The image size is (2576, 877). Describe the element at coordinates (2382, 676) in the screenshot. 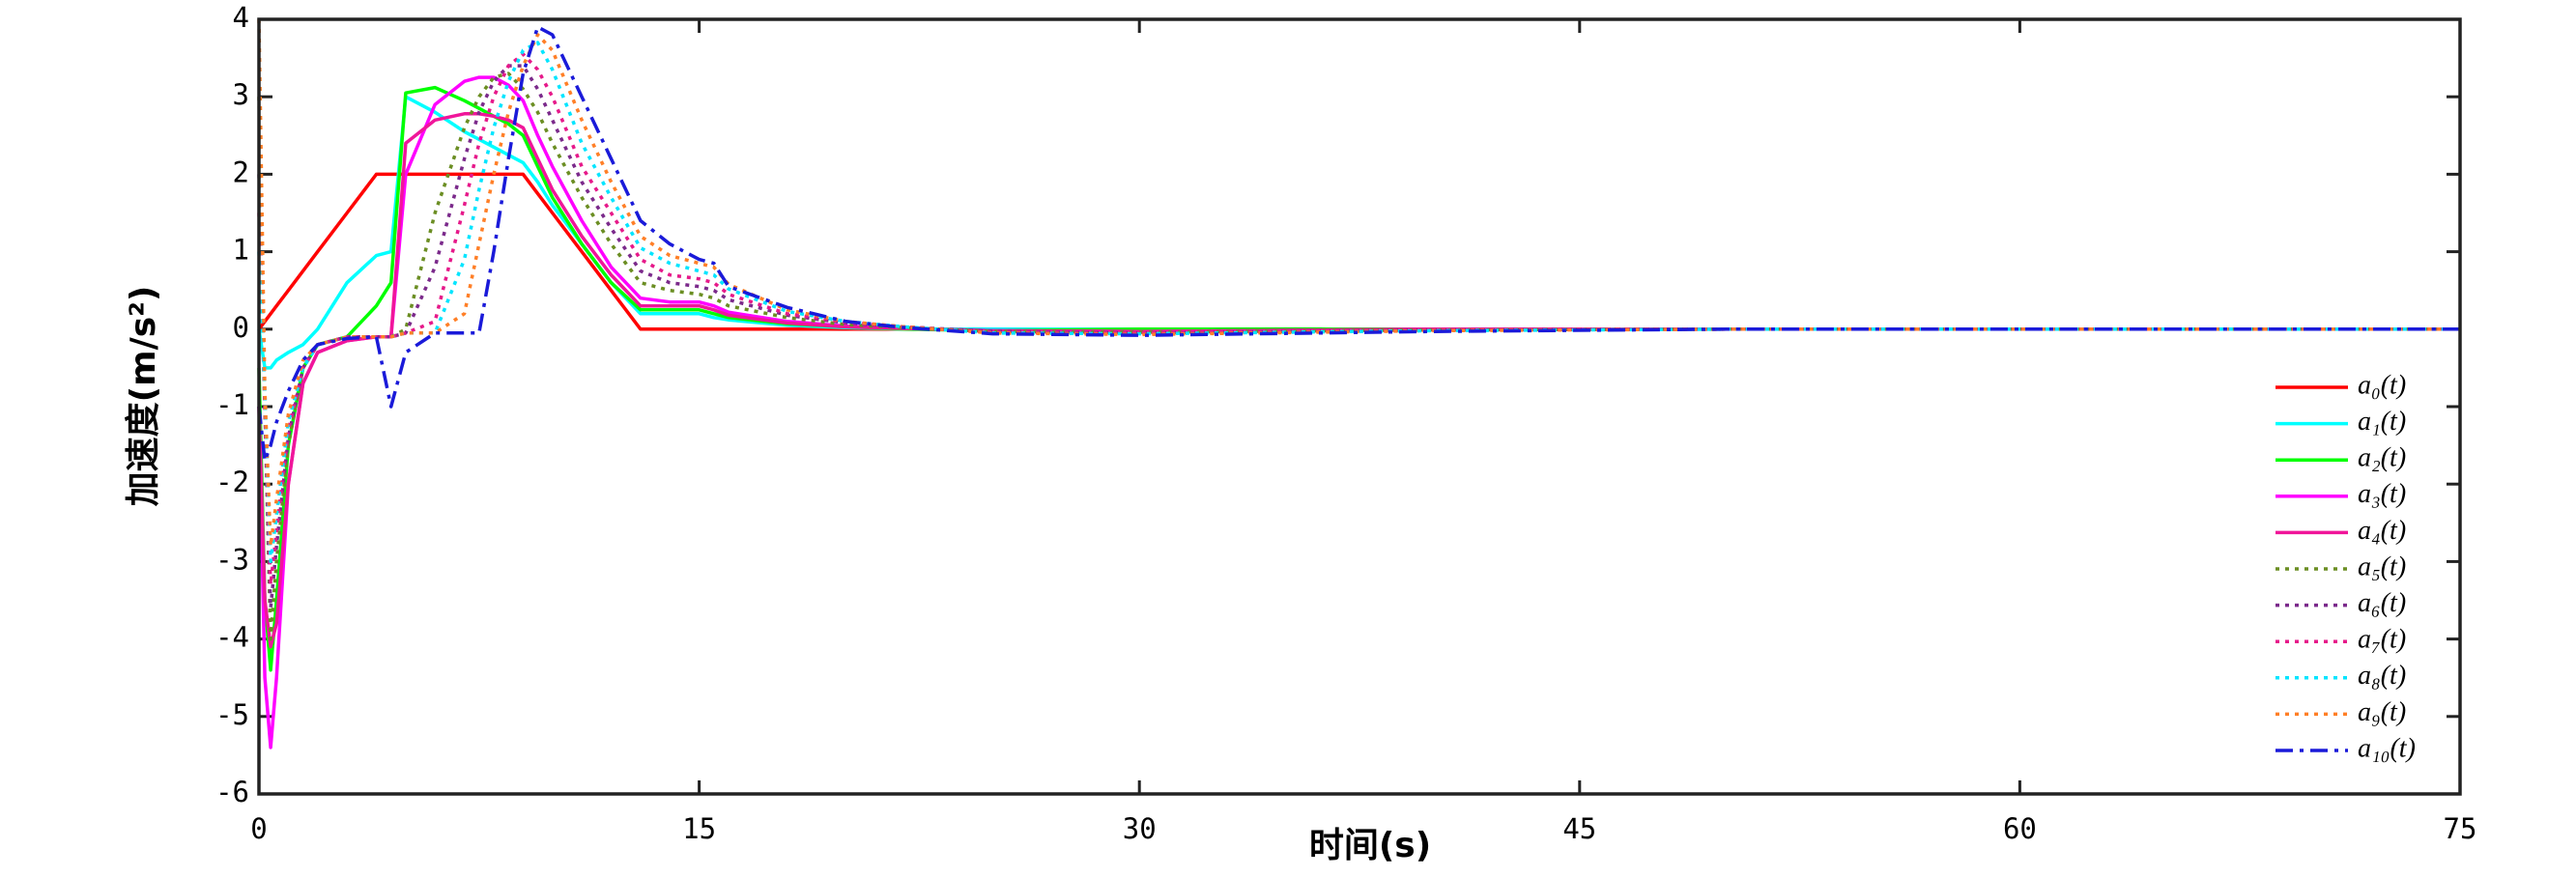

I see `legend-label: a₈(t)` at that location.